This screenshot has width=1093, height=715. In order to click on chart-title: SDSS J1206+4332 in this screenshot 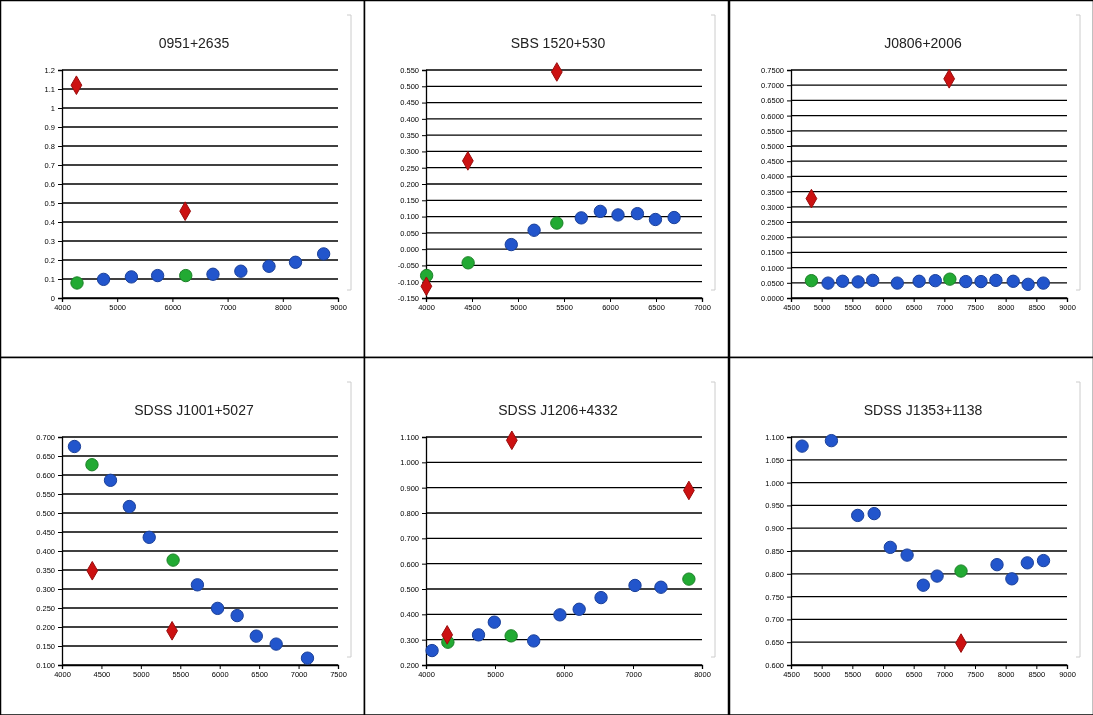, I will do `click(558, 410)`.